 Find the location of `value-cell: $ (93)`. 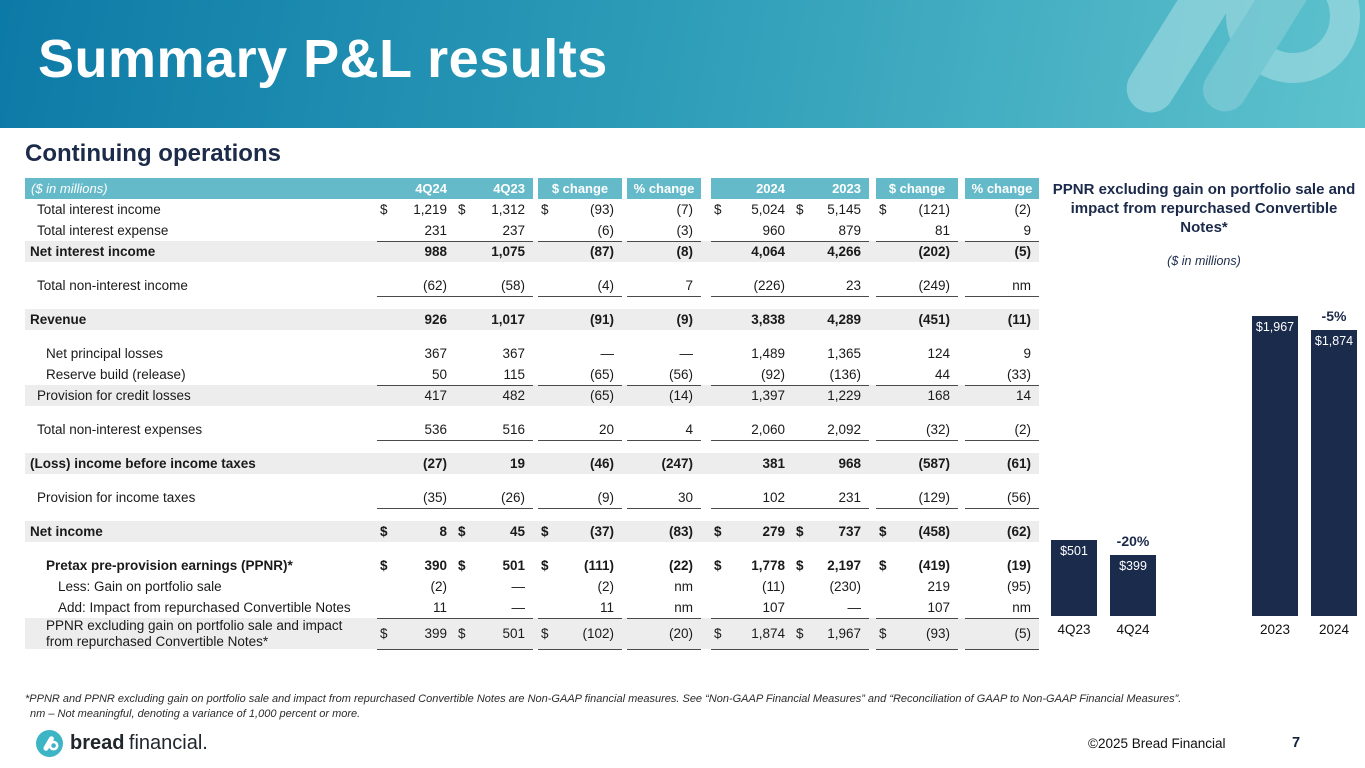

value-cell: $ (93) is located at coordinates (577, 209).